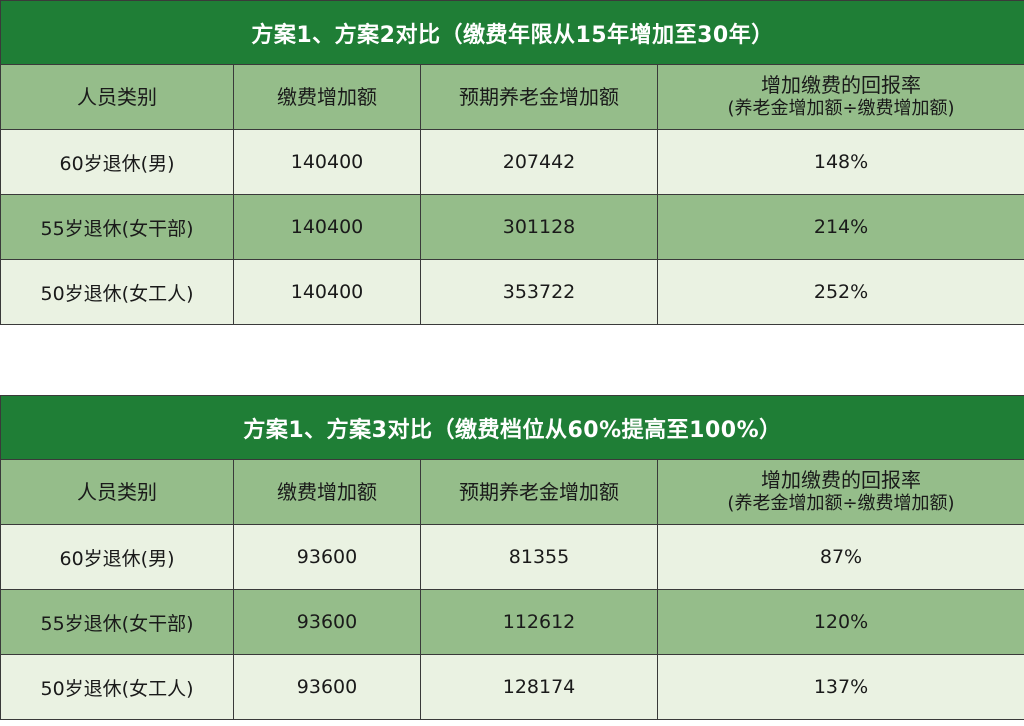  I want to click on table-row: 55岁退休(女干部) 93600 112612 120%, so click(512, 622).